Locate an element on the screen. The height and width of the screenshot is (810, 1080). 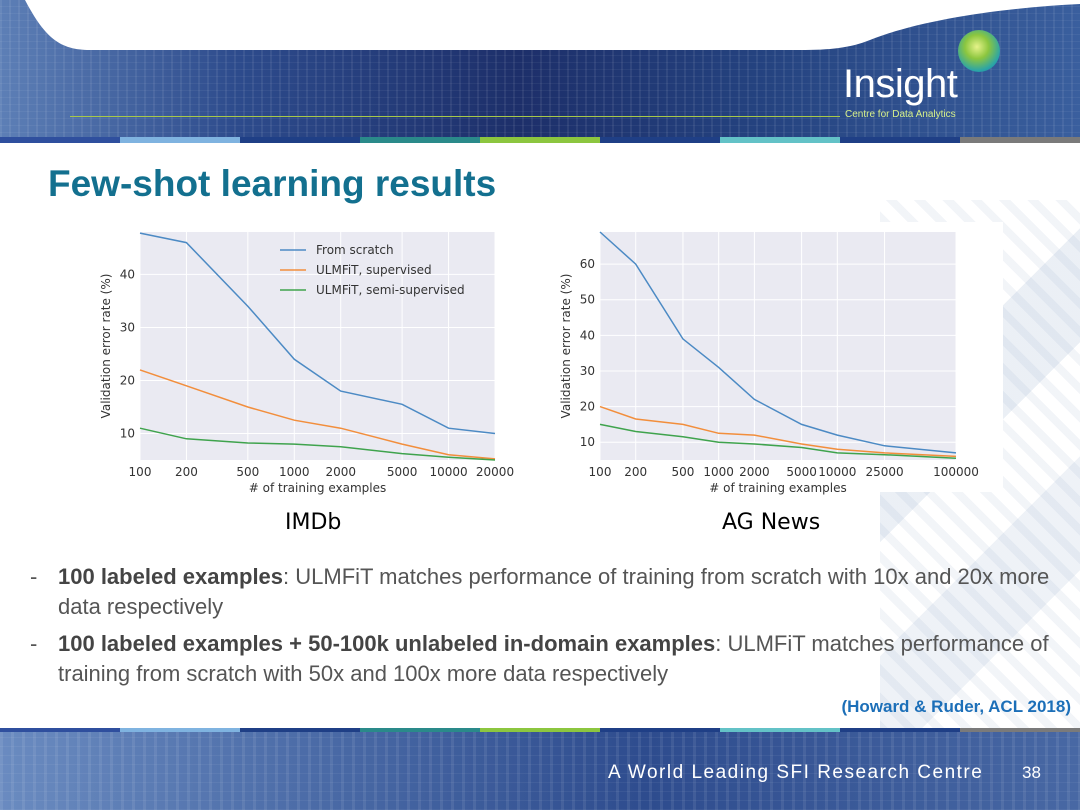
logo-subtitle: Centre for Data Analytics is located at coordinates (900, 114).